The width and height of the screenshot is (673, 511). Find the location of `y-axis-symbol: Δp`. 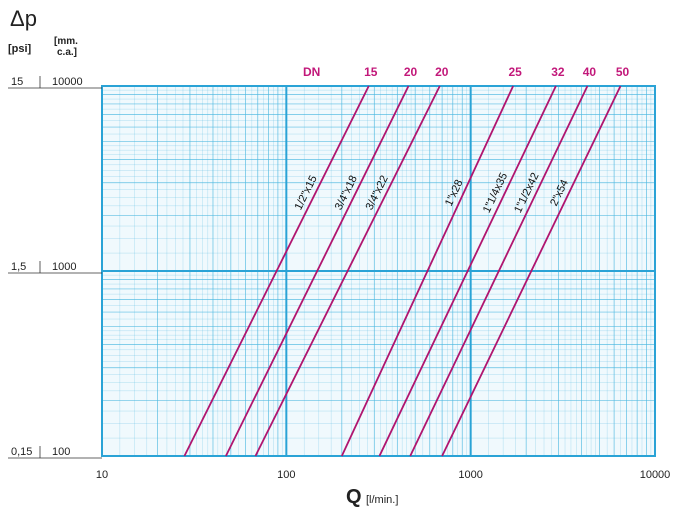

y-axis-symbol: Δp is located at coordinates (23, 18).